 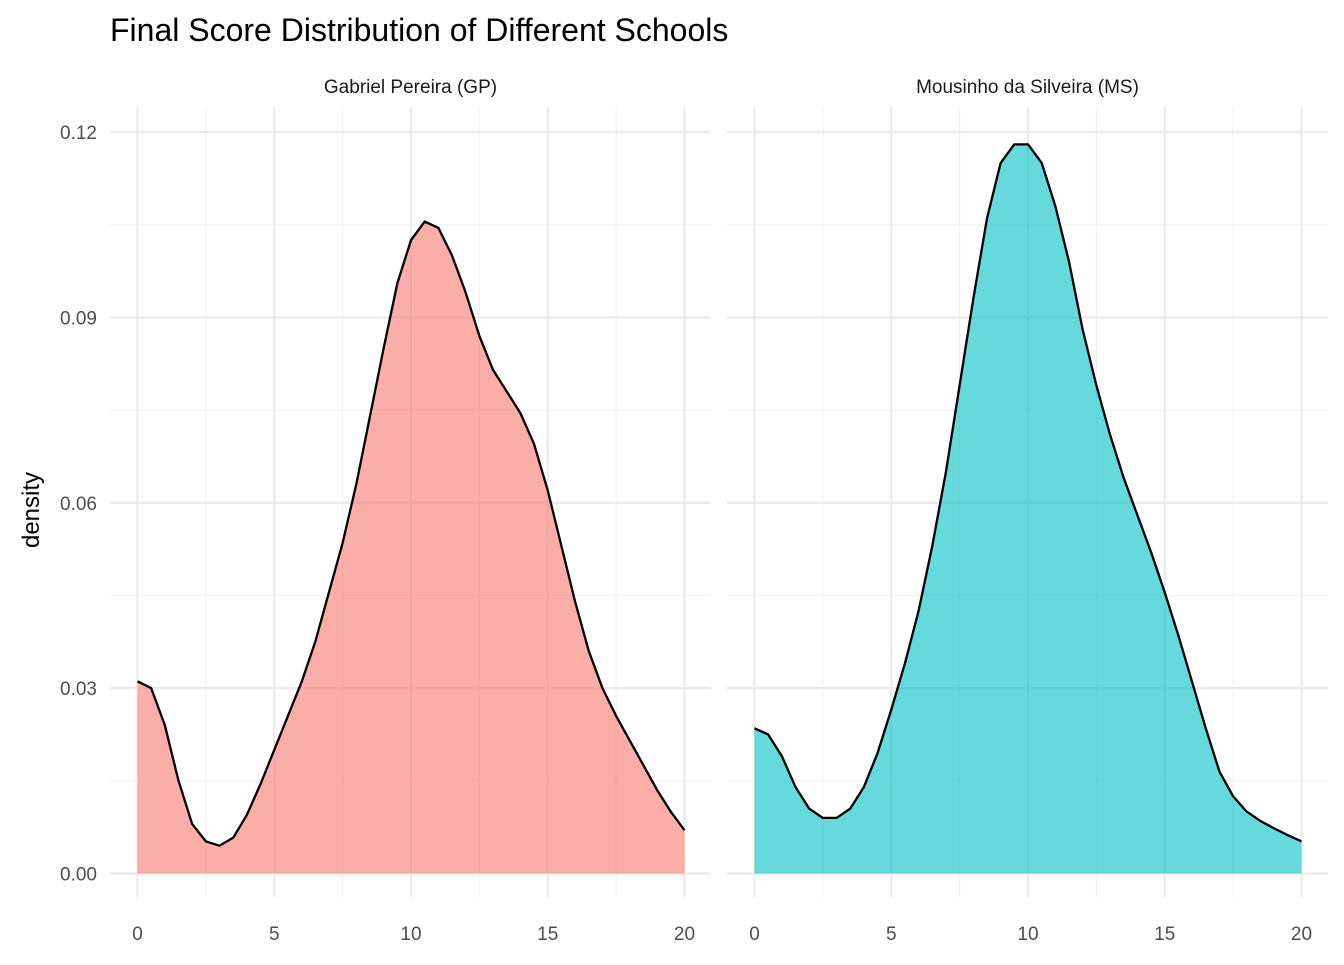 What do you see at coordinates (78, 318) in the screenshot?
I see `y-tick-label: 0.09` at bounding box center [78, 318].